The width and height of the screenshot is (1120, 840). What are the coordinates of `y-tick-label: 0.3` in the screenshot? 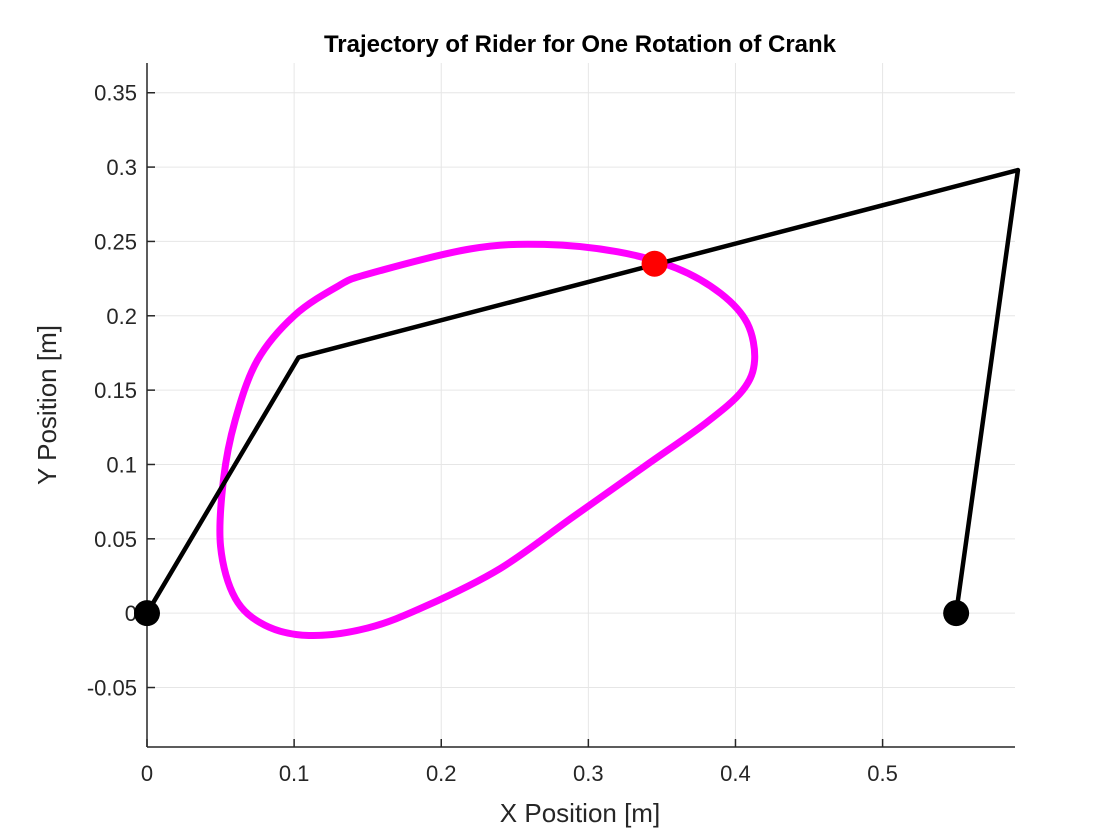 It's located at (121, 167).